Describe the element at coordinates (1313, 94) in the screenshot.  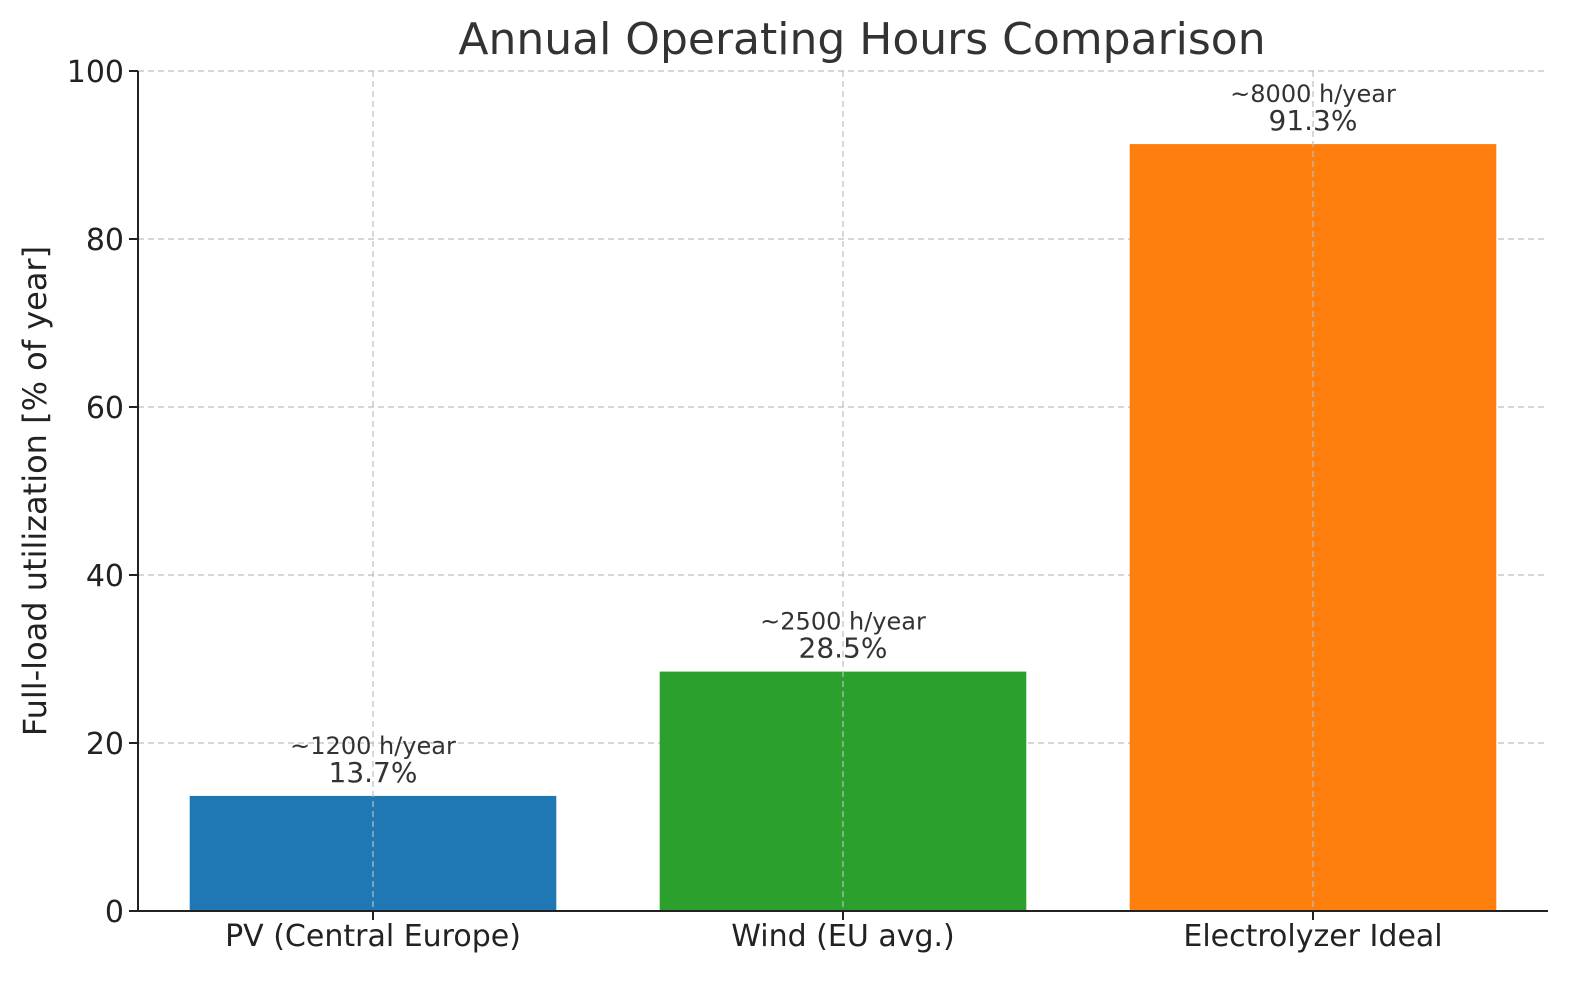
I see `bar-hours-label: ~8000 h/year` at that location.